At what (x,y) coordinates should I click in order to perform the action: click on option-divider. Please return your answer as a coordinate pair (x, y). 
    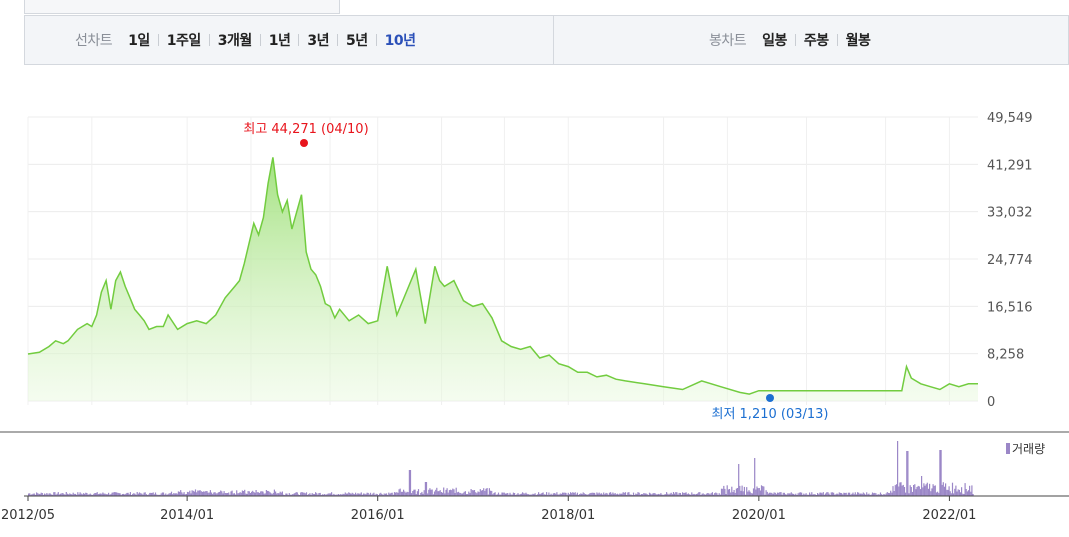
    Looking at the image, I should click on (299, 40).